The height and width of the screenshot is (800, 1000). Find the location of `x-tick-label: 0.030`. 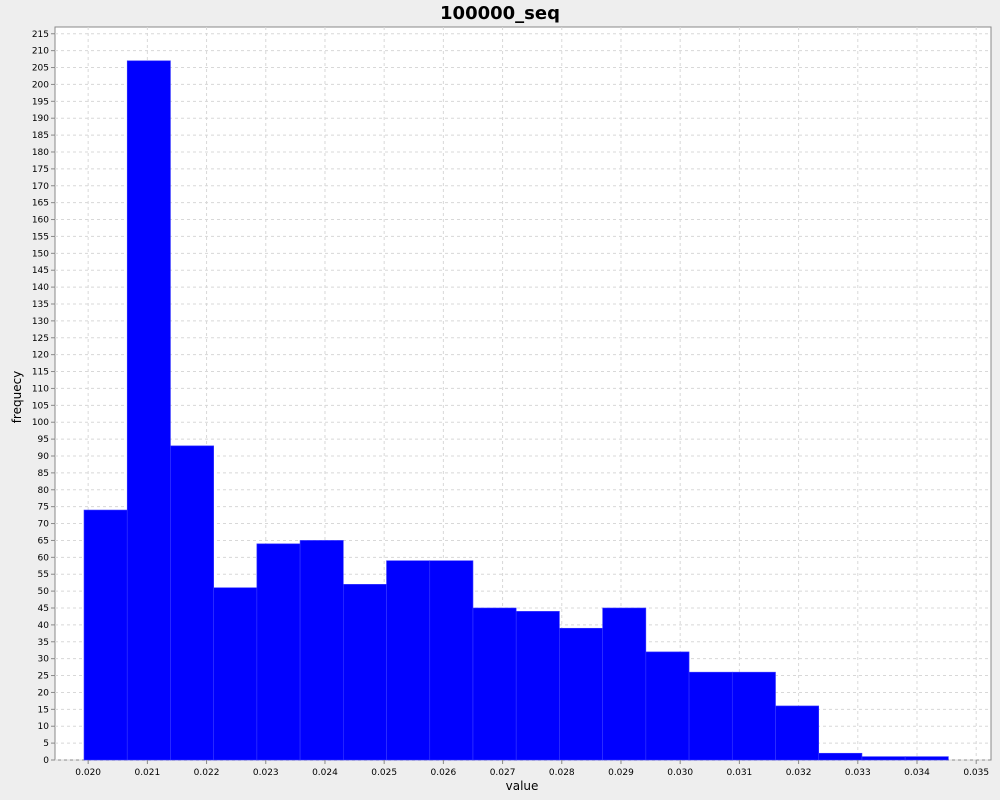

x-tick-label: 0.030 is located at coordinates (680, 773).